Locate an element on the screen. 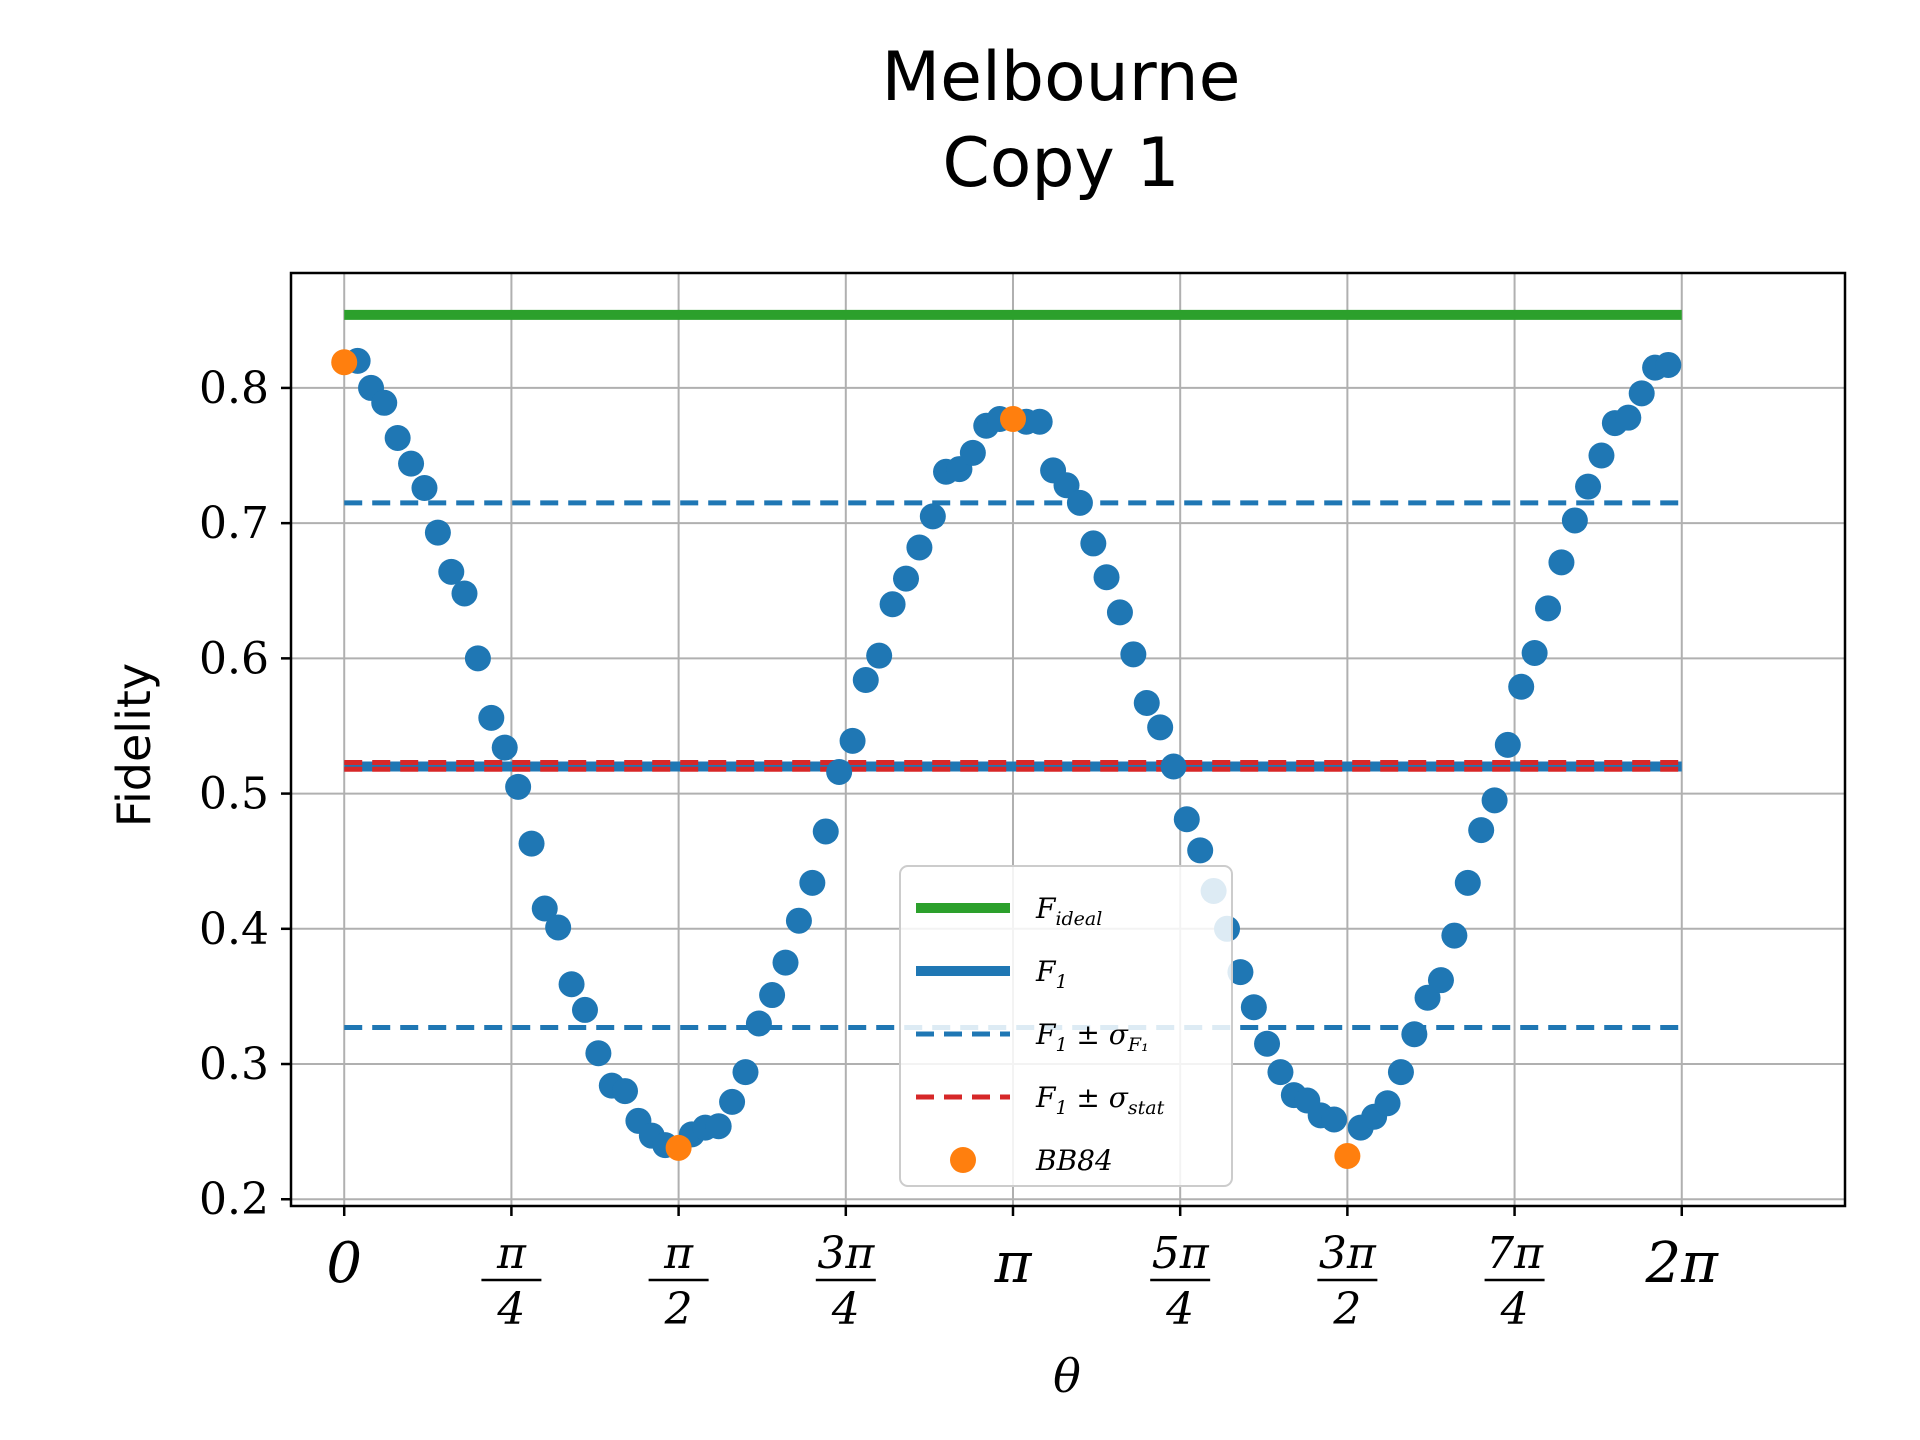  x-tick-denominator: 2 is located at coordinates (1346, 1309).